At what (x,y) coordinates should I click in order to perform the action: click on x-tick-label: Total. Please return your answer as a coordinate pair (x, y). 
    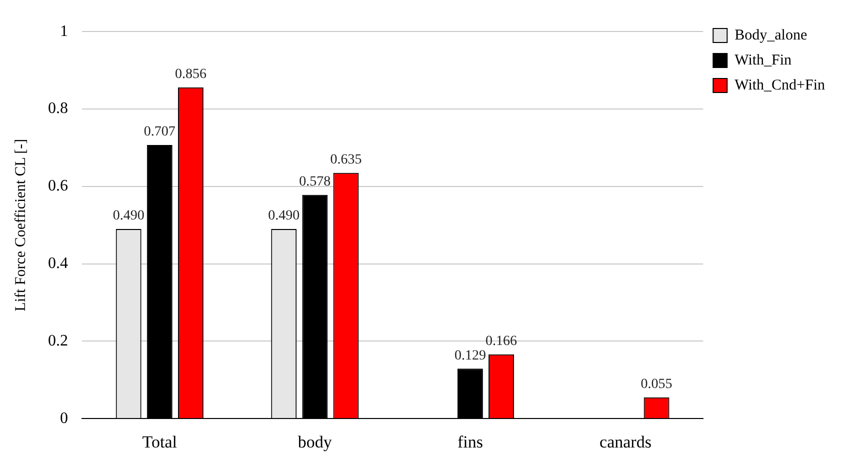
    Looking at the image, I should click on (160, 442).